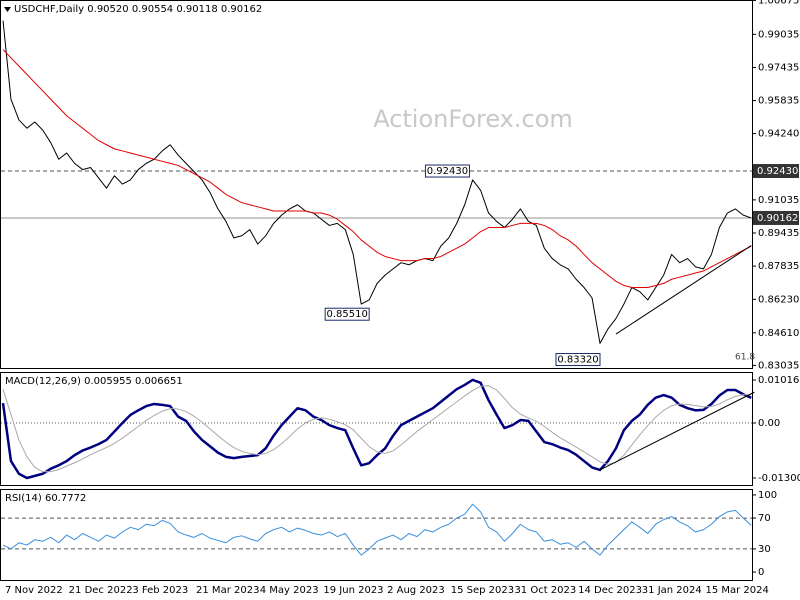  What do you see at coordinates (764, 549) in the screenshot?
I see `y-tick-label: 30` at bounding box center [764, 549].